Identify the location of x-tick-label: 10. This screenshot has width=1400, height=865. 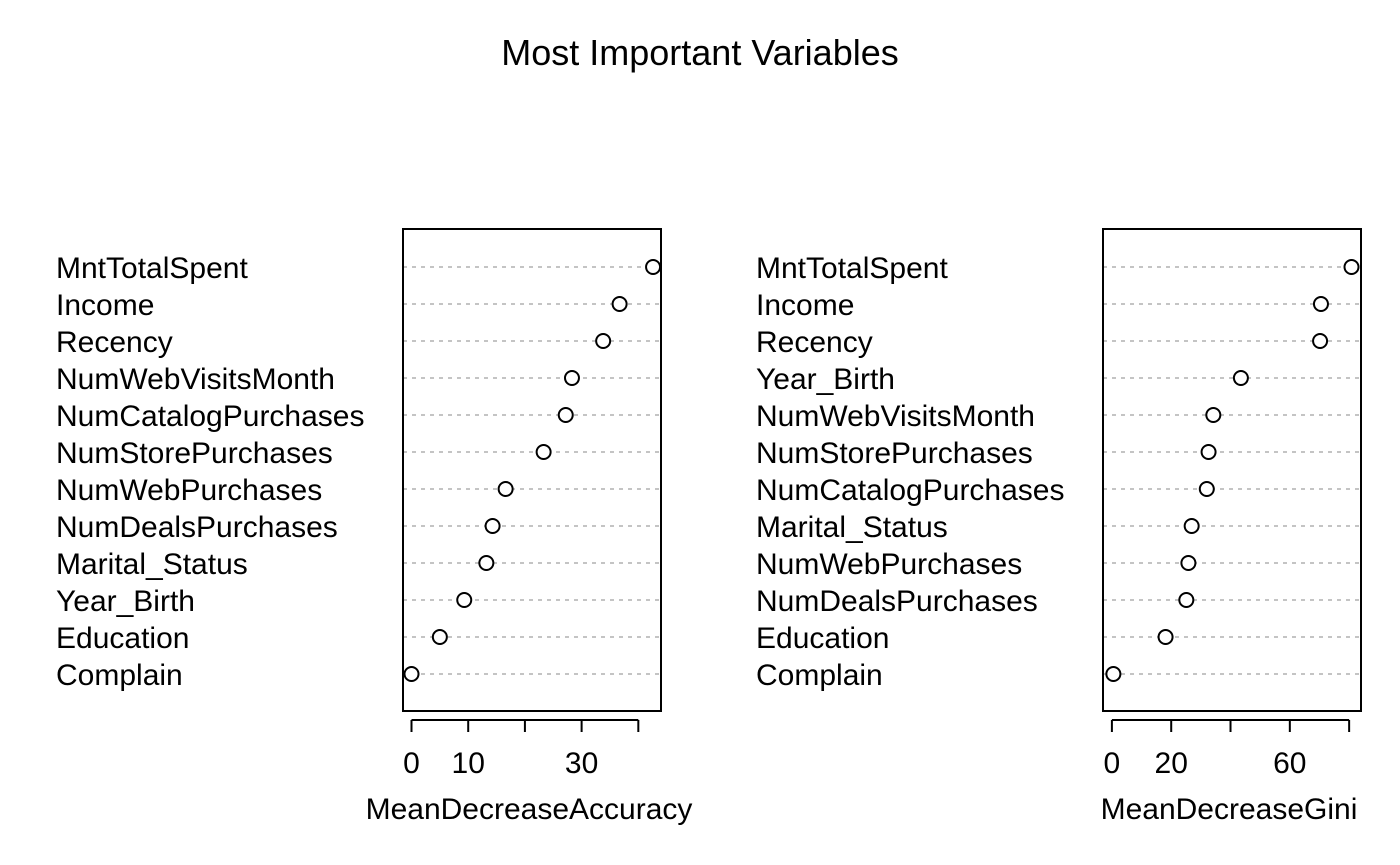
(468, 763).